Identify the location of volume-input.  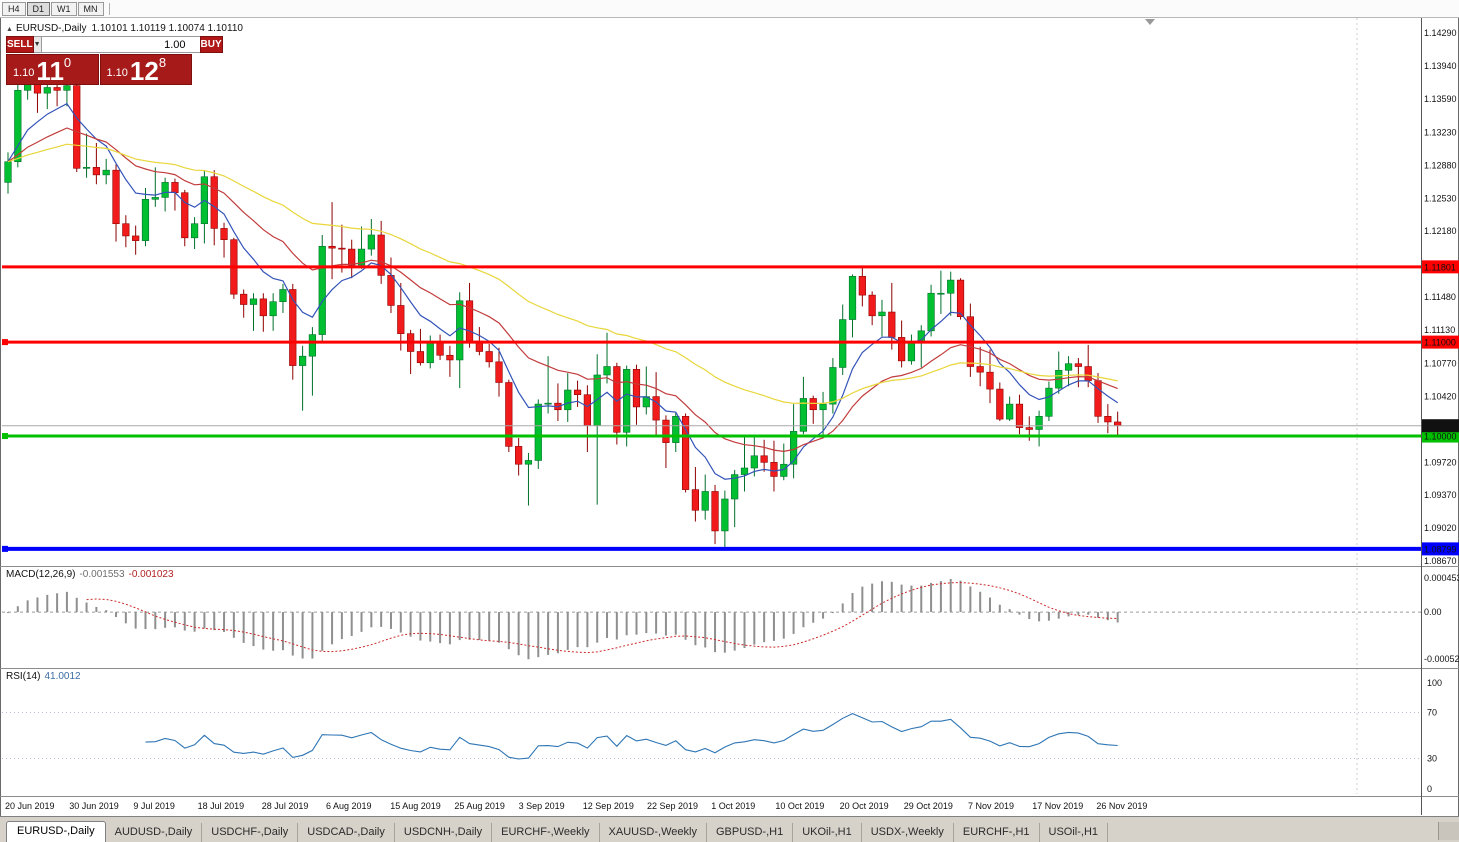
(120, 44).